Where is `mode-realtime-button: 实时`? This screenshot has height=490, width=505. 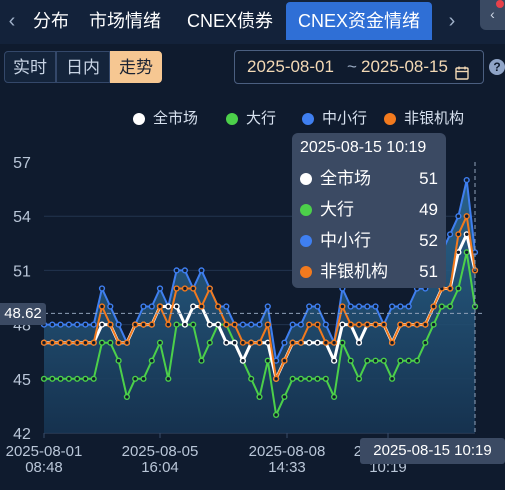 mode-realtime-button: 实时 is located at coordinates (30, 67).